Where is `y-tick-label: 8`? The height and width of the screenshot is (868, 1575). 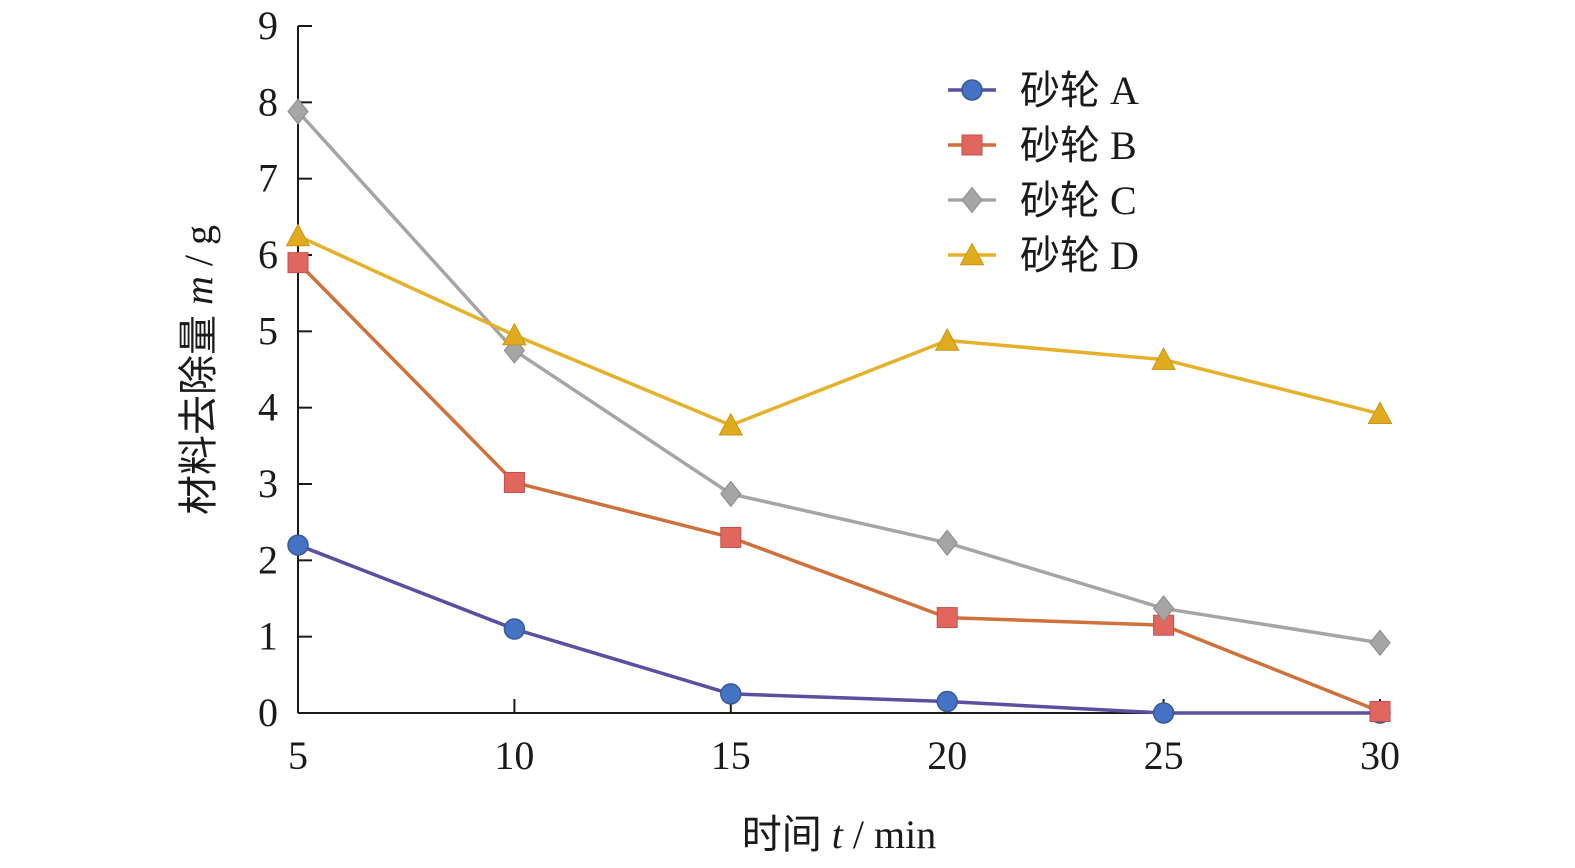
y-tick-label: 8 is located at coordinates (268, 101).